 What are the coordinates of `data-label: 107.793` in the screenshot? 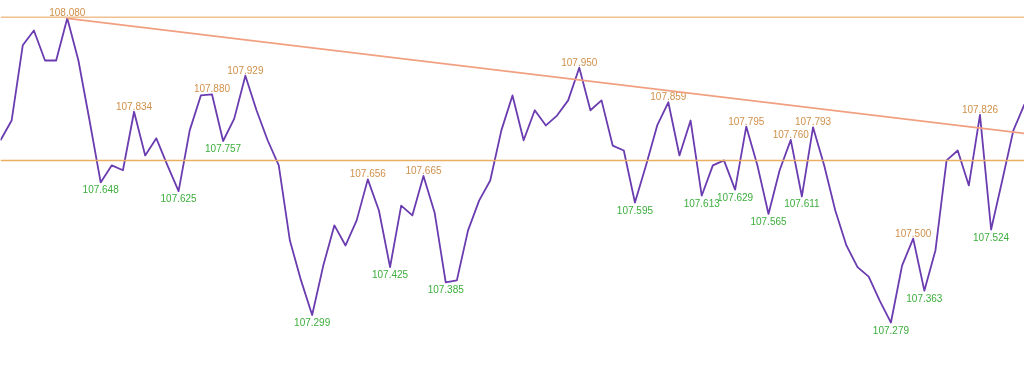 It's located at (813, 122).